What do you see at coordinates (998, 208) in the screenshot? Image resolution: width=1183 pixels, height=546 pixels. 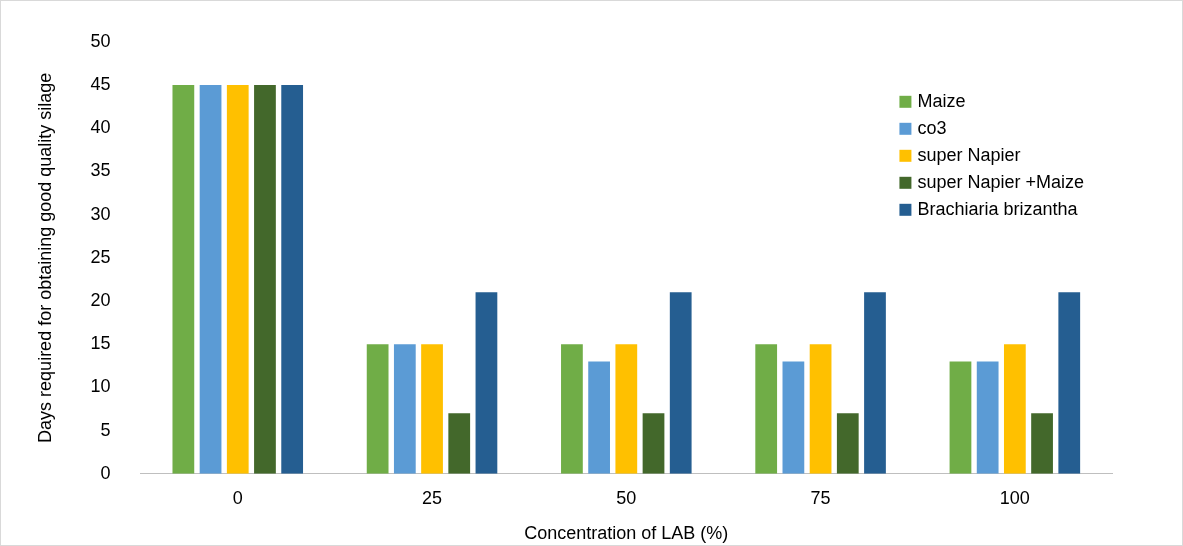 I see `legend-label: Brachiaria brizantha` at bounding box center [998, 208].